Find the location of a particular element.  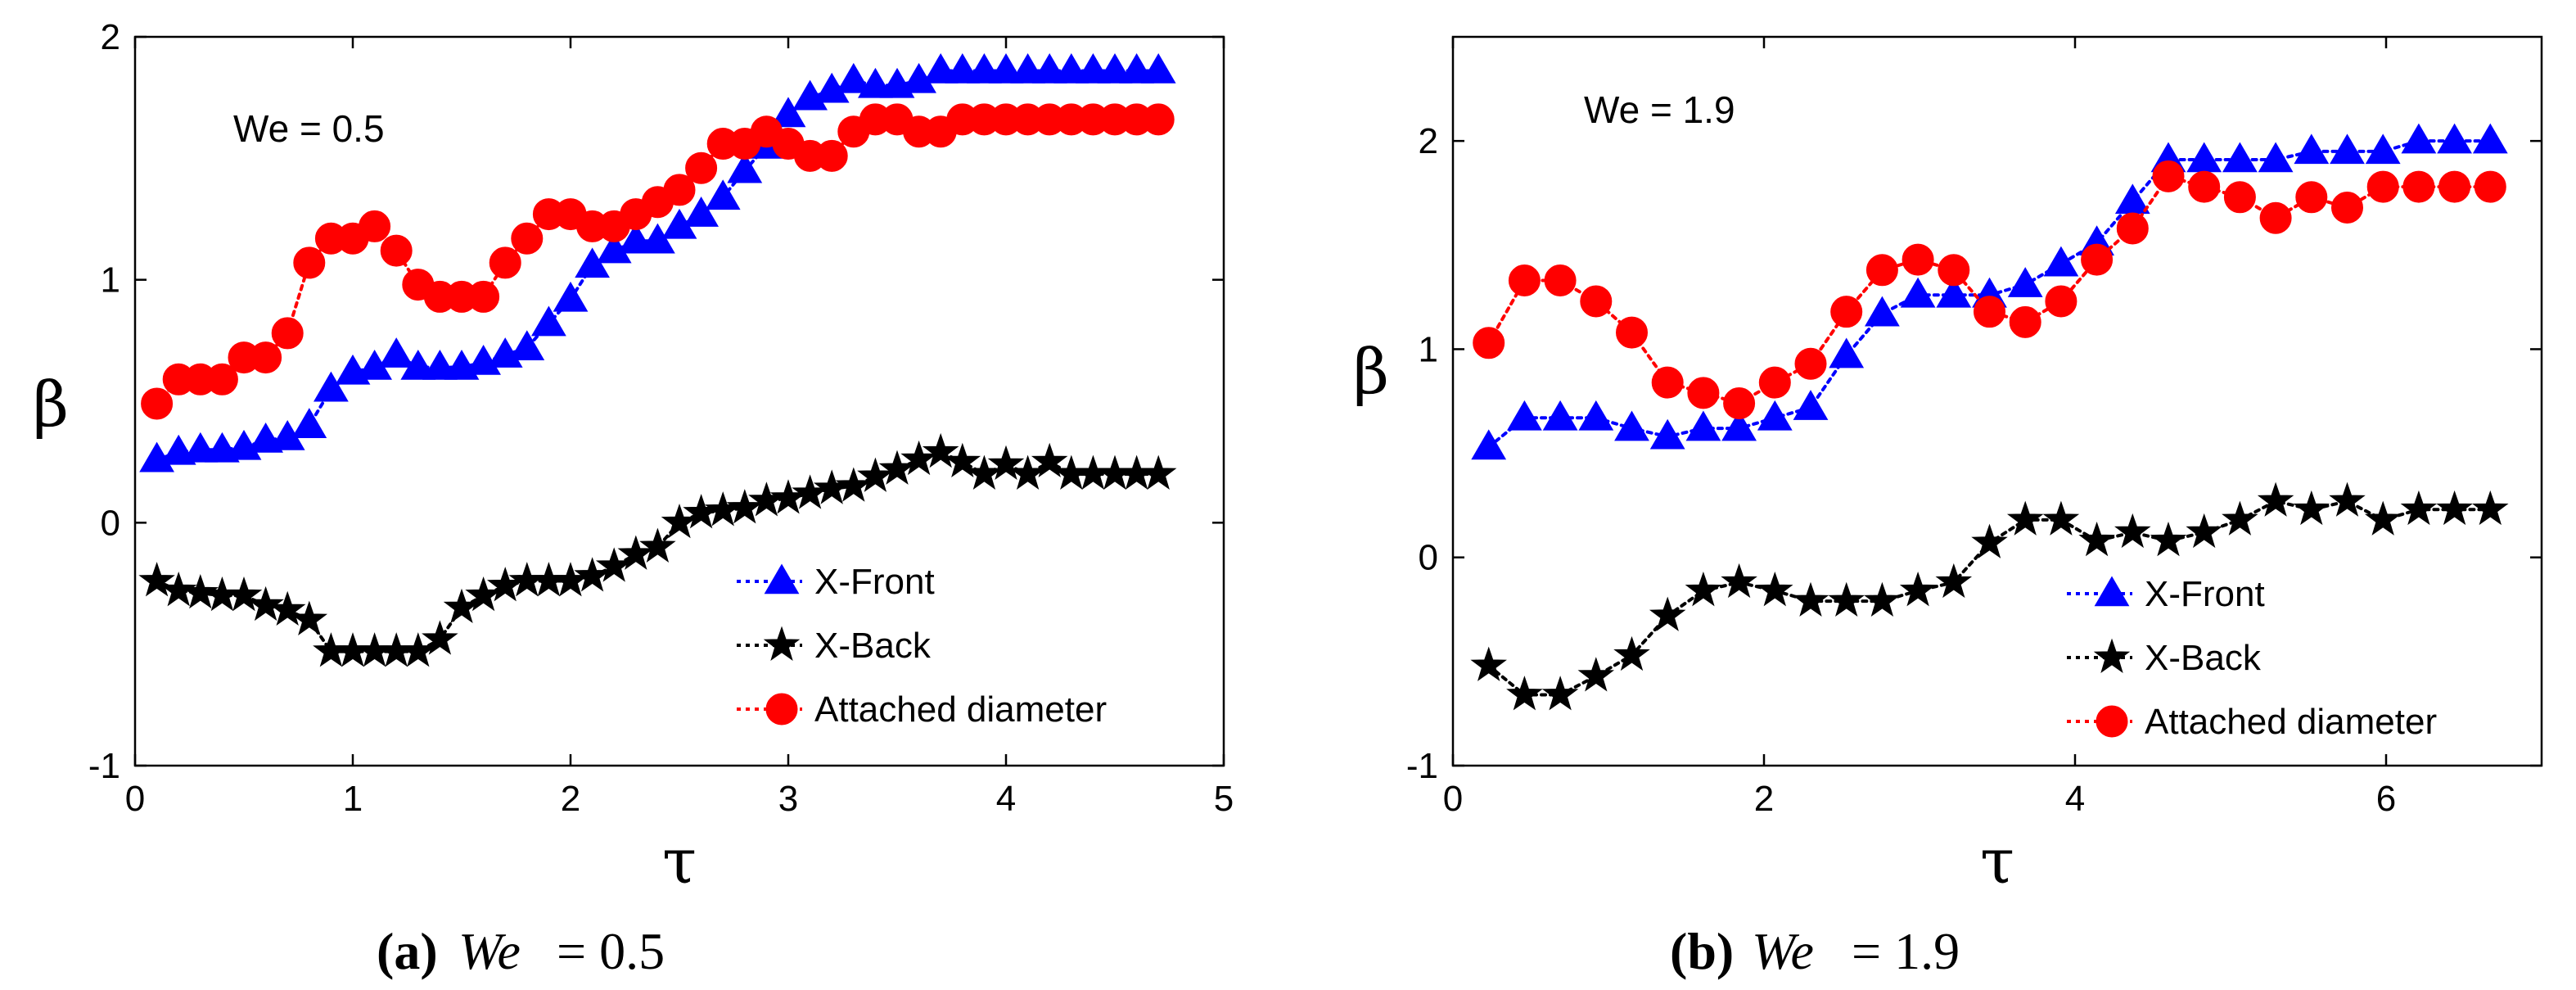

legend: X-Front X-Back Attached diameter is located at coordinates (922, 646).